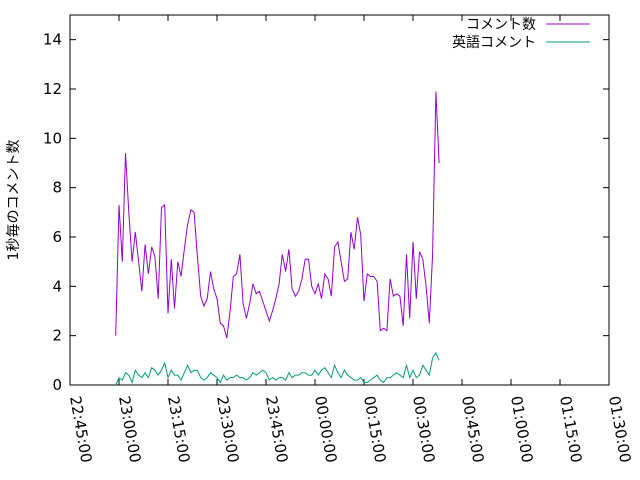 The width and height of the screenshot is (640, 480). What do you see at coordinates (227, 429) in the screenshot?
I see `x-tick-label: 23:30:00` at bounding box center [227, 429].